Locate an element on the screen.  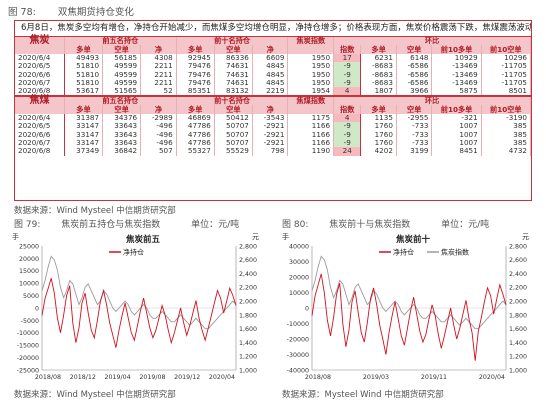
right-tick-label: 2,200 is located at coordinates (248, 288).